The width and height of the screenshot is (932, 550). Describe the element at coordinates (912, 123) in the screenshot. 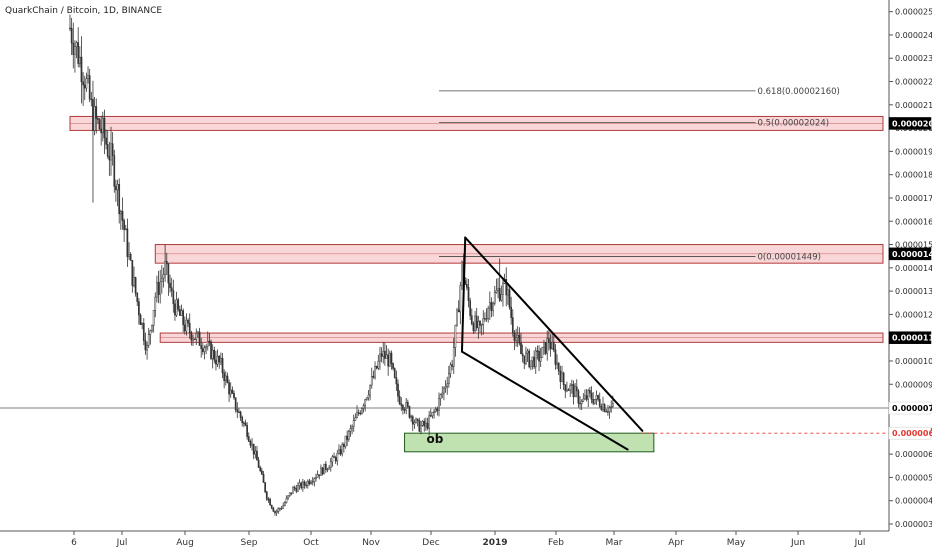

I see `price-tag-text: 0.00002021` at that location.